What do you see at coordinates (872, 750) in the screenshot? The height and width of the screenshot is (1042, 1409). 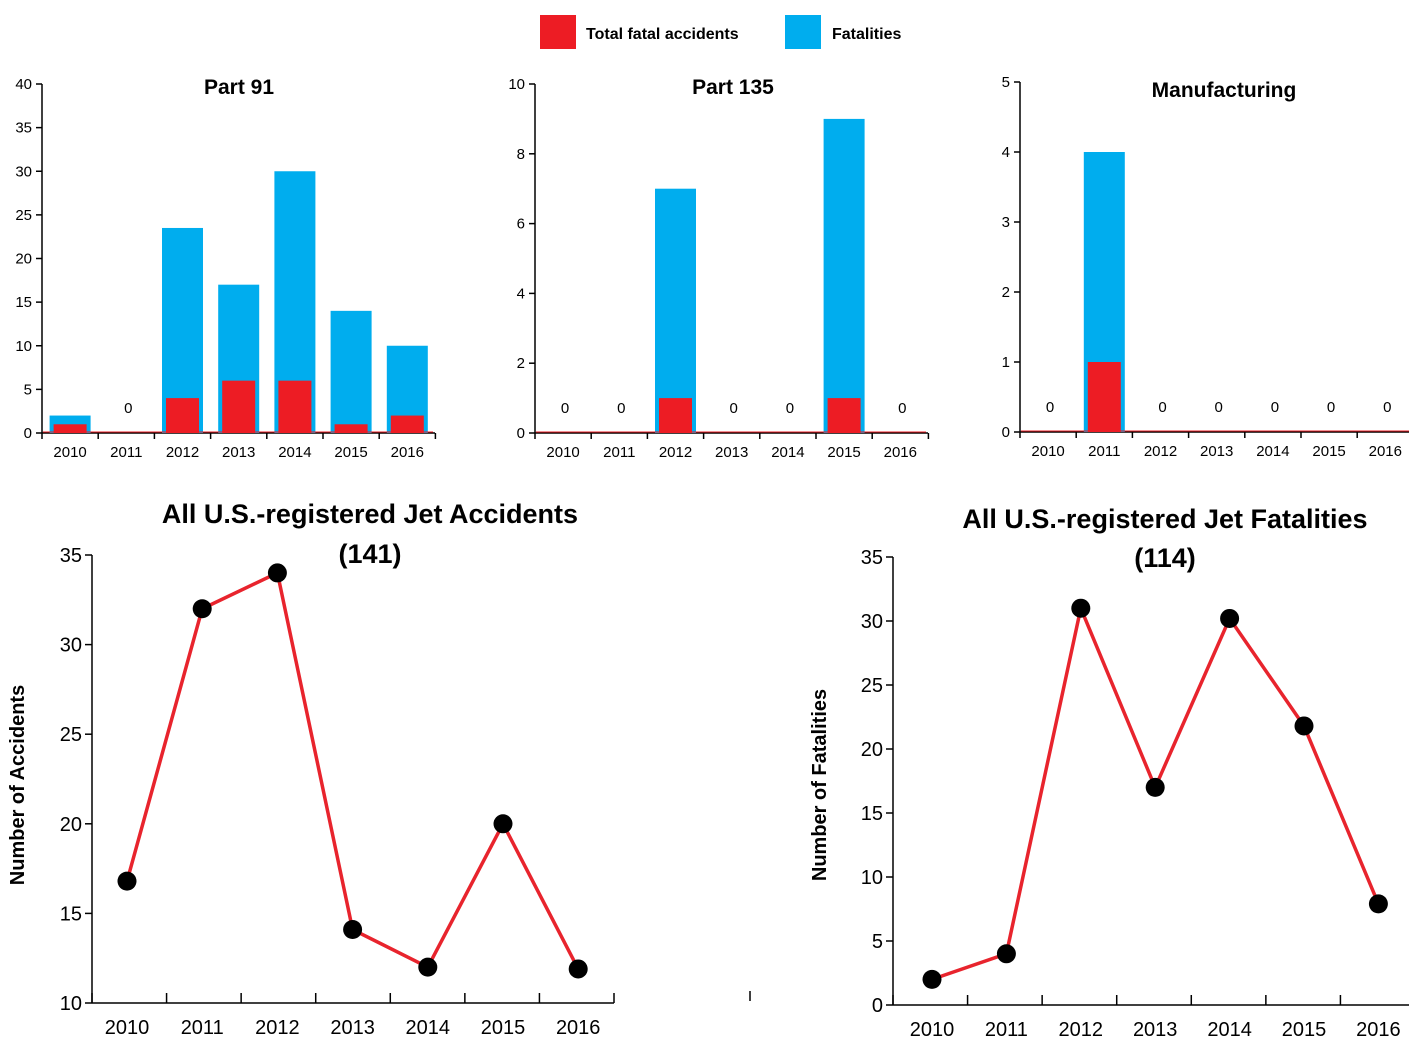 I see `jet-fatalities-y-tick-label: 20` at bounding box center [872, 750].